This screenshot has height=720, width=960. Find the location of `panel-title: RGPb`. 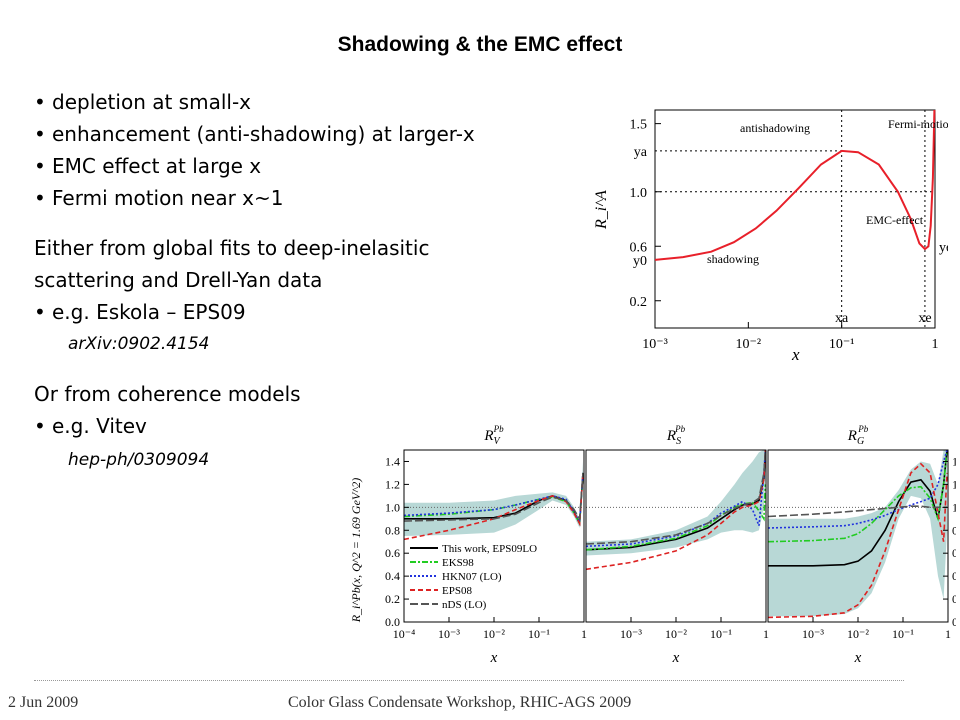

panel-title: RGPb is located at coordinates (858, 435).